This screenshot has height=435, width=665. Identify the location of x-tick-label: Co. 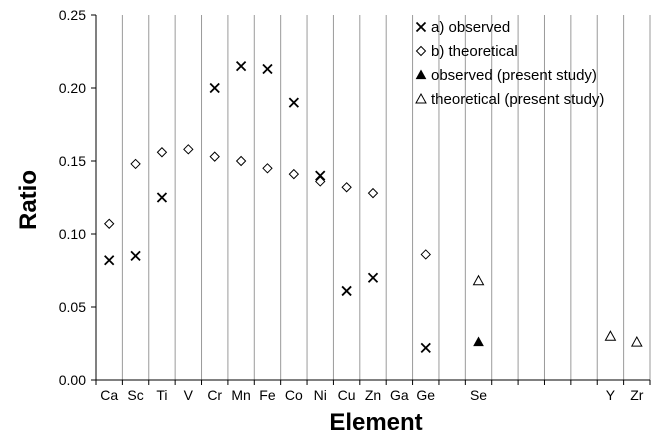
(294, 395).